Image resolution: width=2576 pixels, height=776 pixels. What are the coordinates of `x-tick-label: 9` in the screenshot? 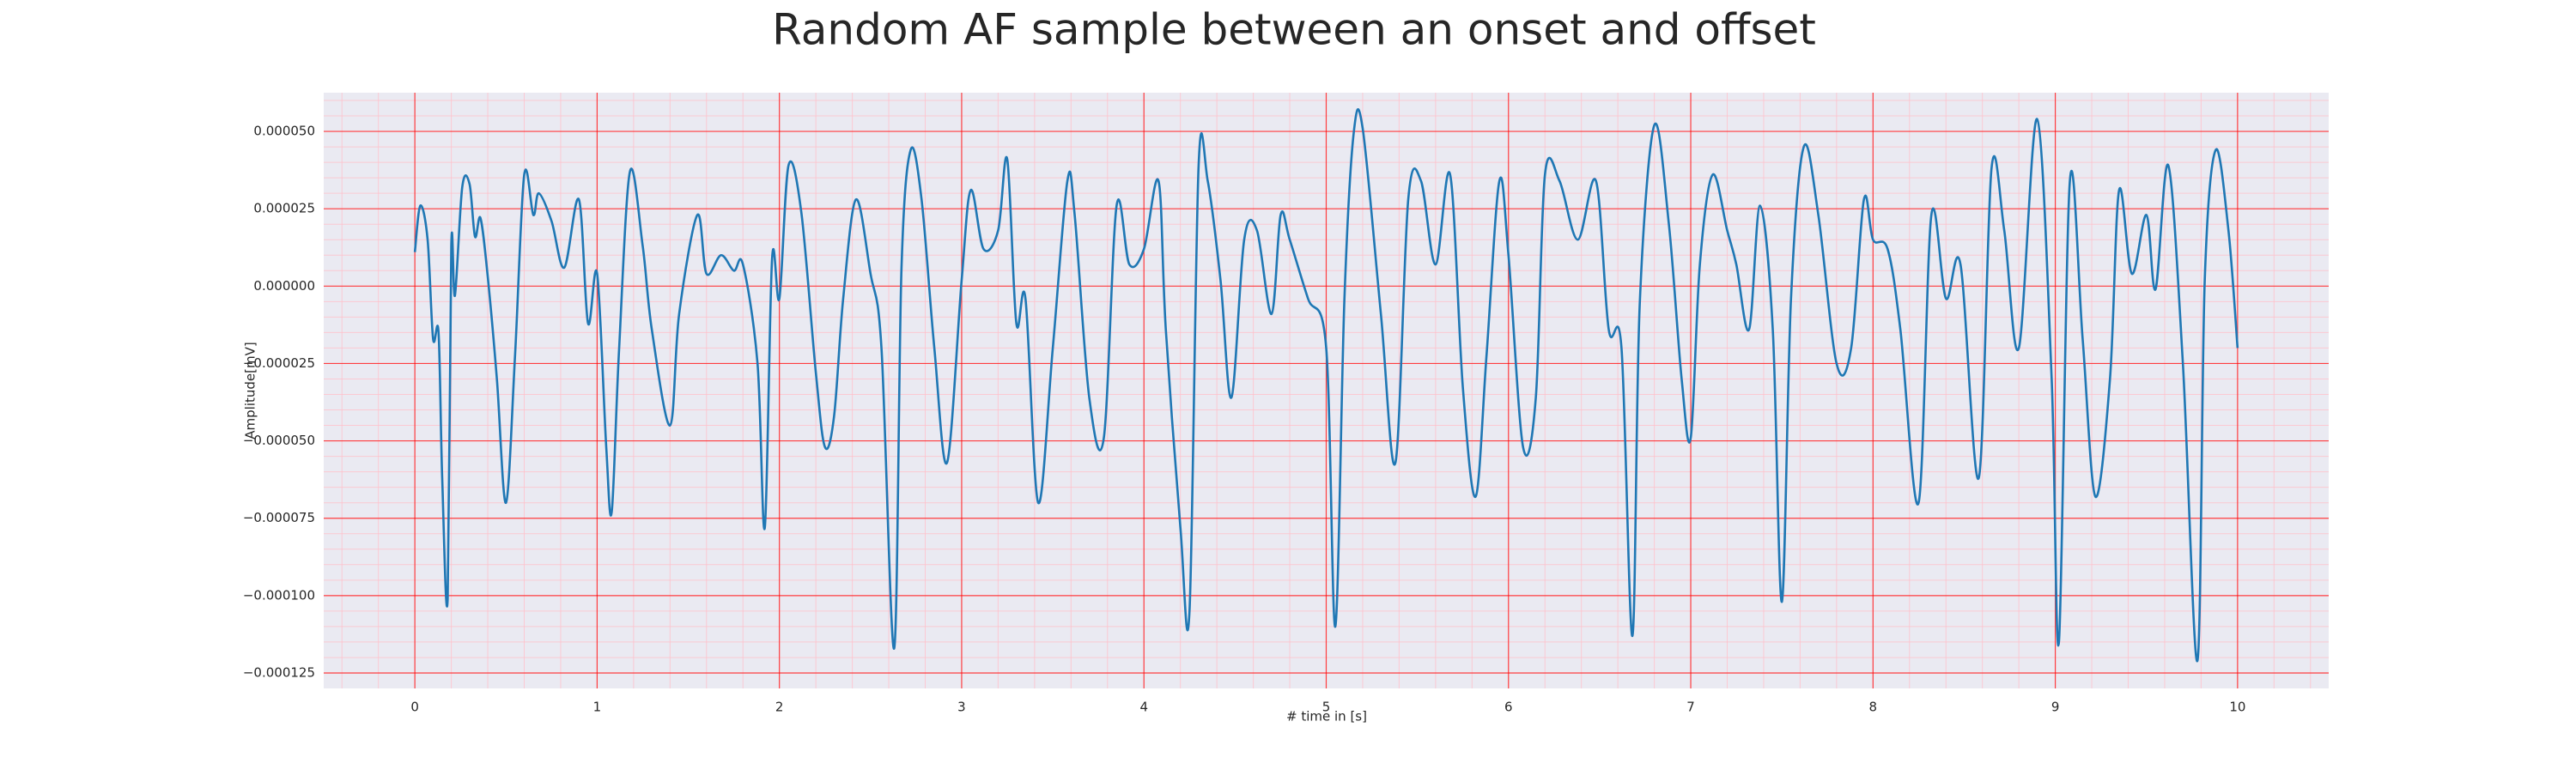 It's located at (2055, 707).